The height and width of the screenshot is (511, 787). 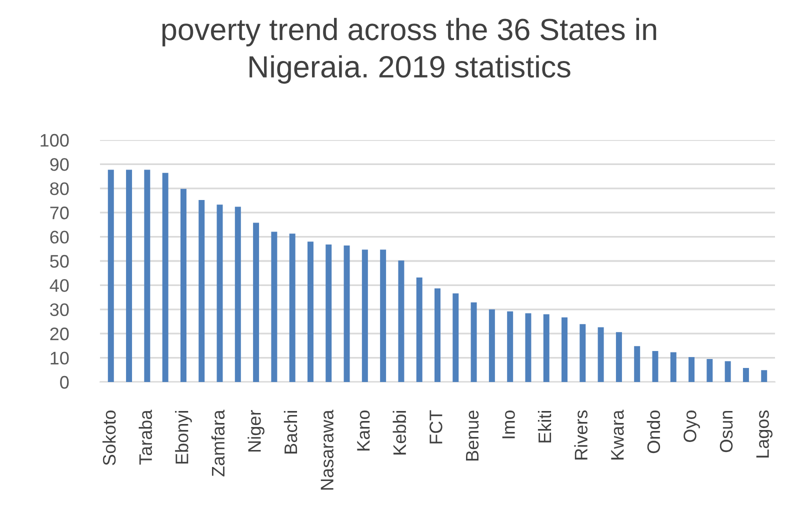 What do you see at coordinates (145, 437) in the screenshot?
I see `x-tick-label: Taraba` at bounding box center [145, 437].